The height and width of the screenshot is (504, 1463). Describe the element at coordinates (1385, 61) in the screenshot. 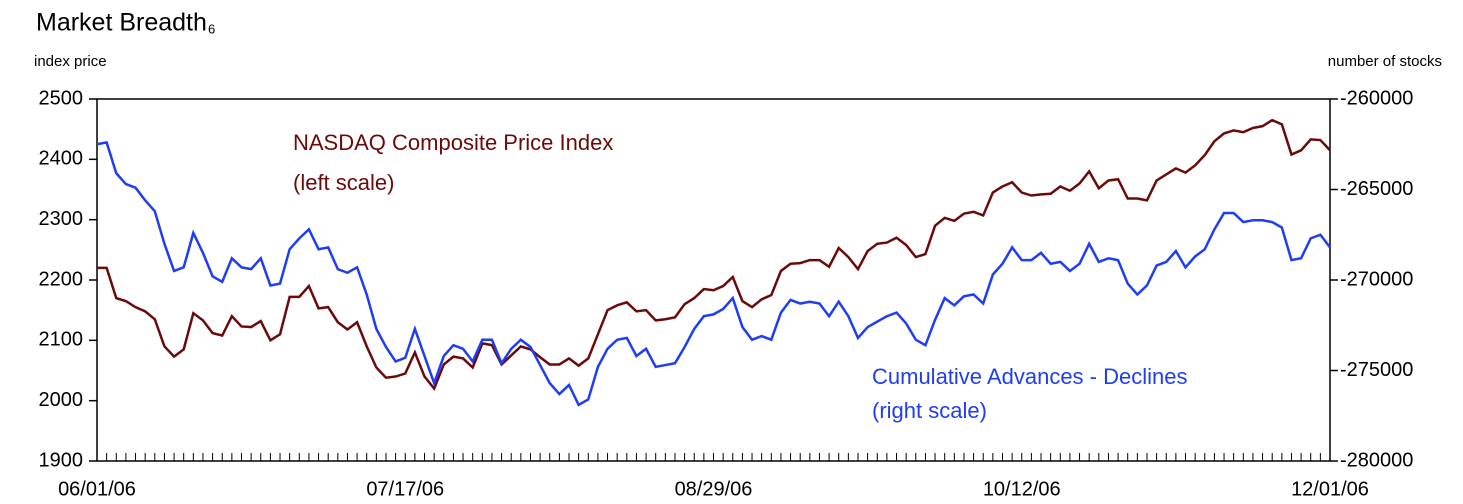

I see `y2-axis-label: number of stocks` at that location.